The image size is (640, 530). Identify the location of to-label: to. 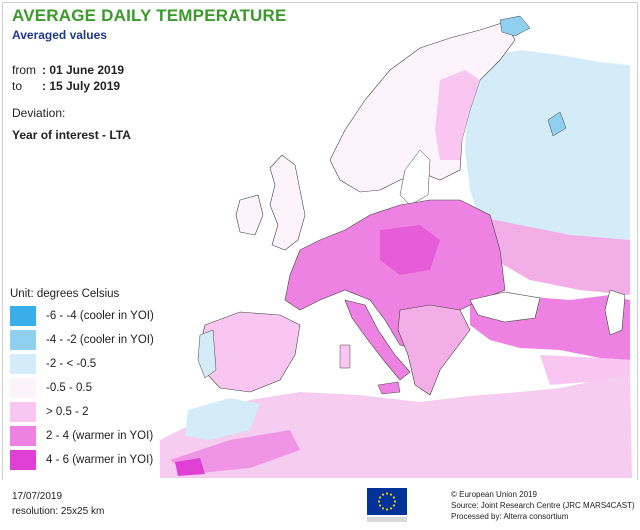
(17, 86).